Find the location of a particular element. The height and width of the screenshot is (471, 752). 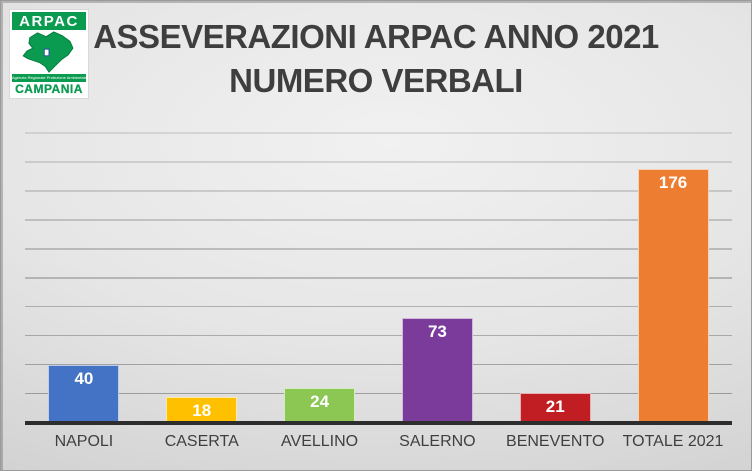

chart-title-line1: ASSEVERAZIONI ARPAC ANNO 2021 is located at coordinates (376, 36).